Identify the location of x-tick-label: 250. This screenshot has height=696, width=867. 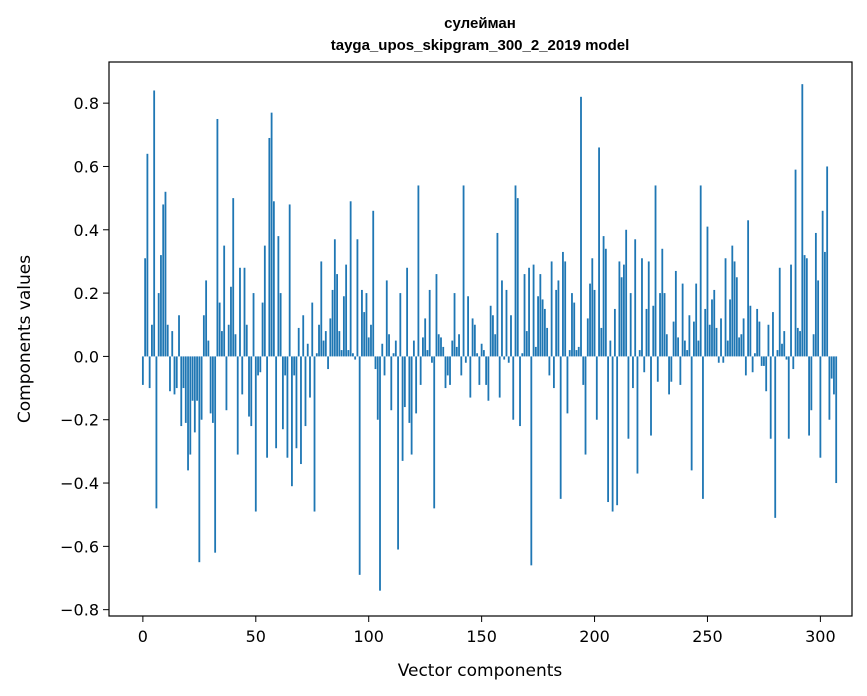
(707, 636).